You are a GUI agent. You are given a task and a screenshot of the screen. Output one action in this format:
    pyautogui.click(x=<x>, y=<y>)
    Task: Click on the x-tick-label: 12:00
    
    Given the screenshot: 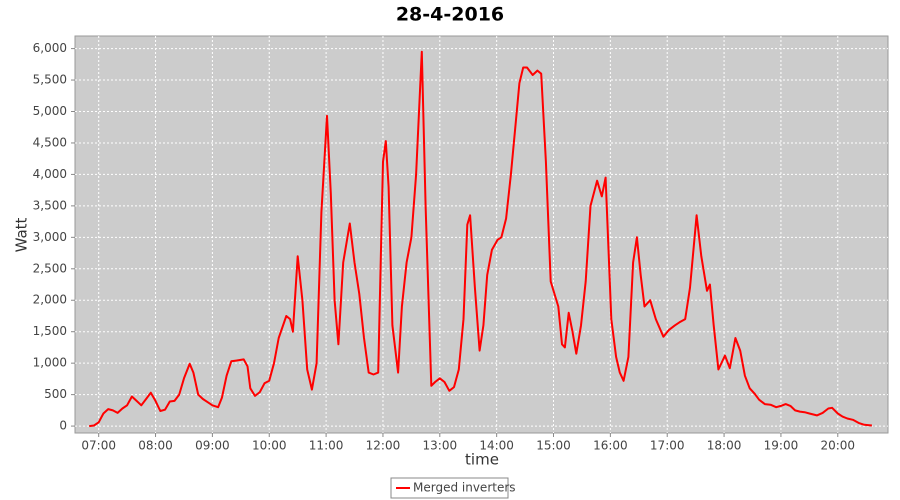 What is the action you would take?
    pyautogui.click(x=383, y=446)
    